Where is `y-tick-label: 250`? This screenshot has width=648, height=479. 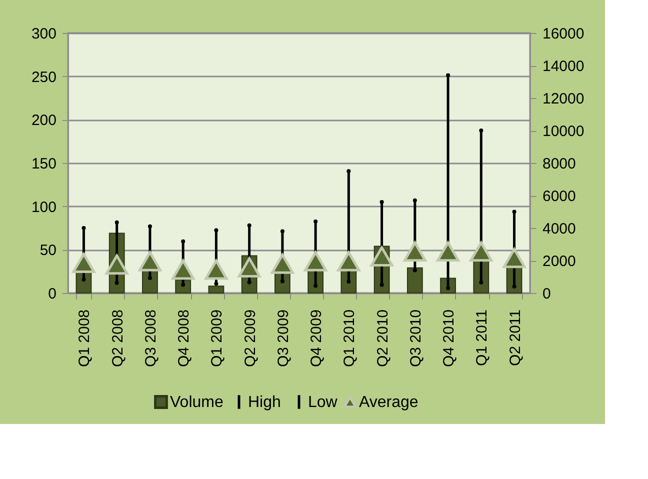
y-tick-label: 250 is located at coordinates (43, 77).